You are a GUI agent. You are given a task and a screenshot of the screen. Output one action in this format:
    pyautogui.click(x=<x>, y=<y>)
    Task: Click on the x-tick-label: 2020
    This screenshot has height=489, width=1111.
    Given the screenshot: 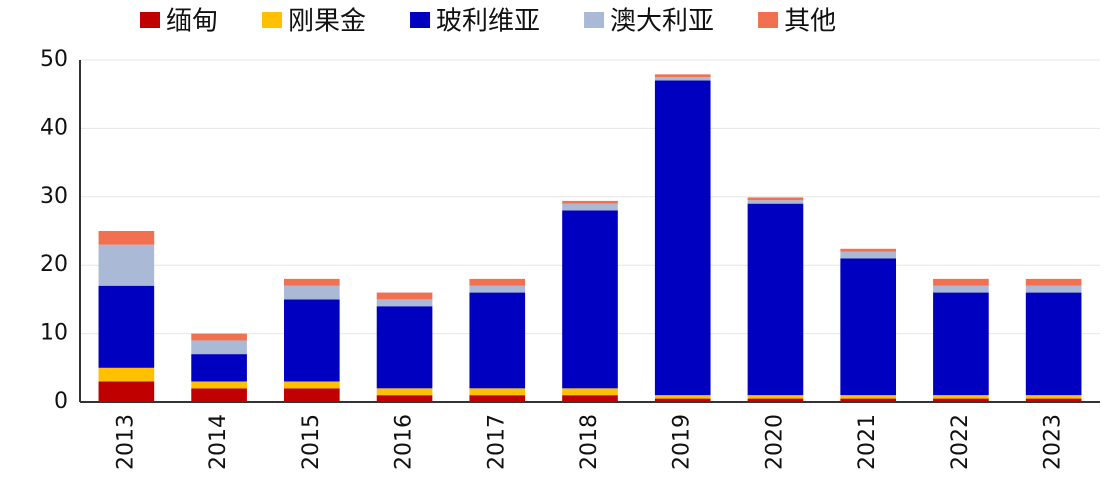 What is the action you would take?
    pyautogui.click(x=774, y=442)
    